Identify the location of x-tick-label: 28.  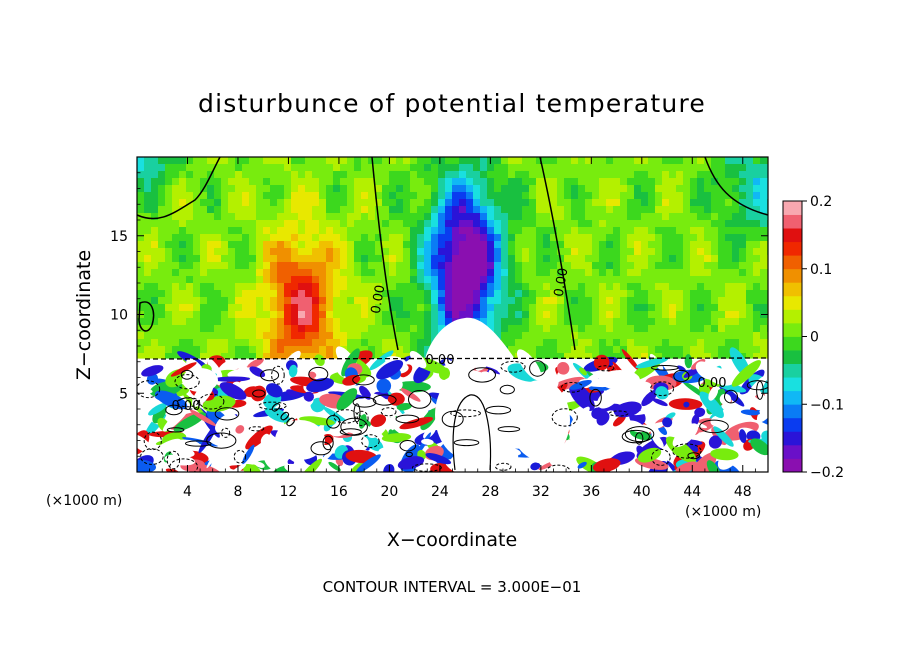
(490, 492).